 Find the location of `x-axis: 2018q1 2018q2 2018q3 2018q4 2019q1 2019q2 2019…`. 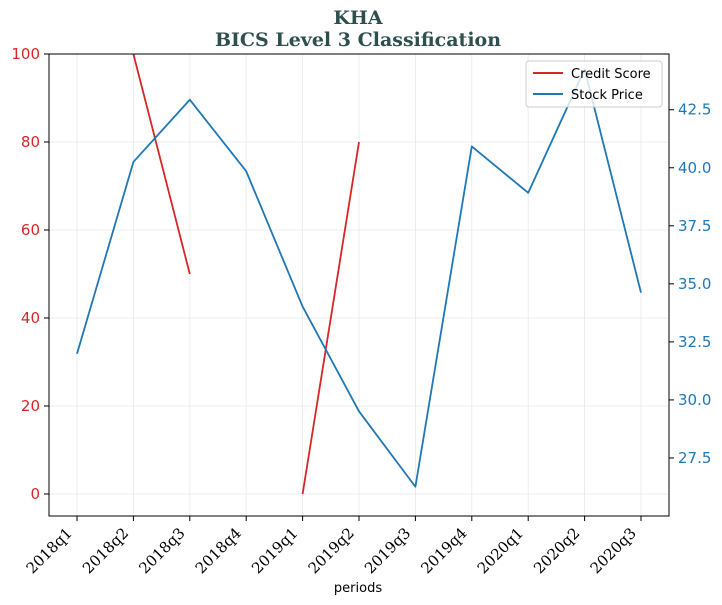

x-axis: 2018q1 2018q2 2018q3 2018q4 2019q1 2019q2 2019… is located at coordinates (332, 546).